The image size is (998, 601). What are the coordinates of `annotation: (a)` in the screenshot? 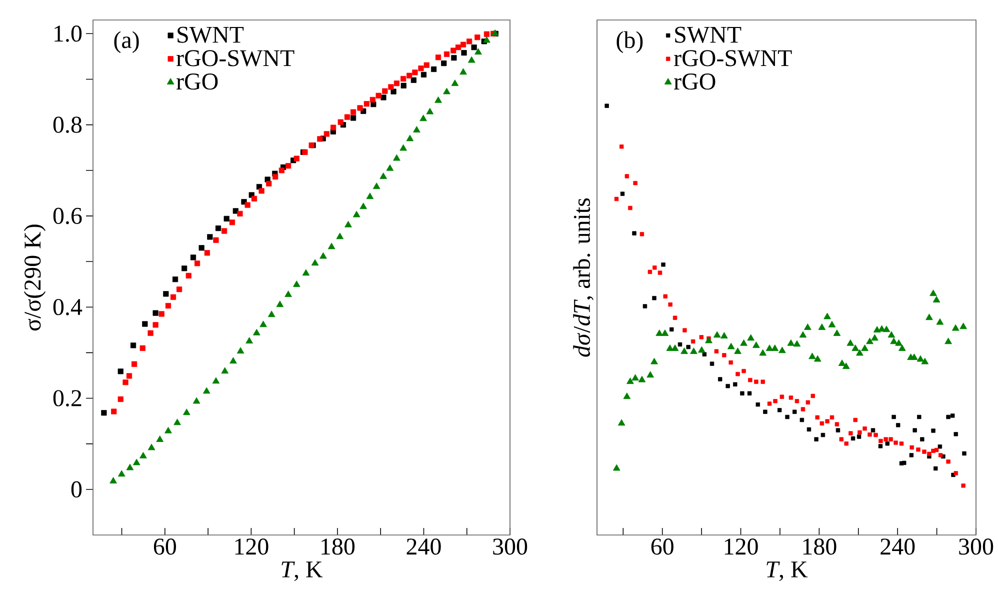 It's located at (126, 42).